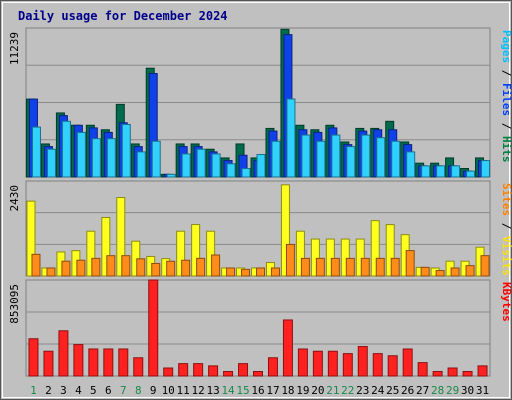 This screenshot has height=400, width=512. What do you see at coordinates (506, 73) in the screenshot?
I see `legend-part-1: /` at bounding box center [506, 73].